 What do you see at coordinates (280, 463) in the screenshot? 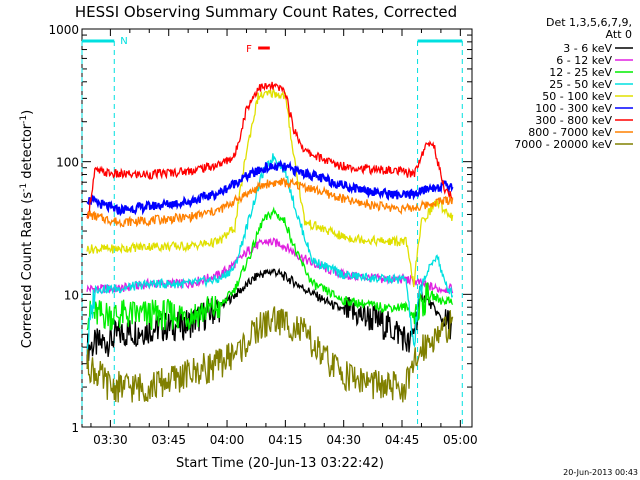
I see `x-axis-label: Start Time (20-Jun-13 03:22:42)` at bounding box center [280, 463].